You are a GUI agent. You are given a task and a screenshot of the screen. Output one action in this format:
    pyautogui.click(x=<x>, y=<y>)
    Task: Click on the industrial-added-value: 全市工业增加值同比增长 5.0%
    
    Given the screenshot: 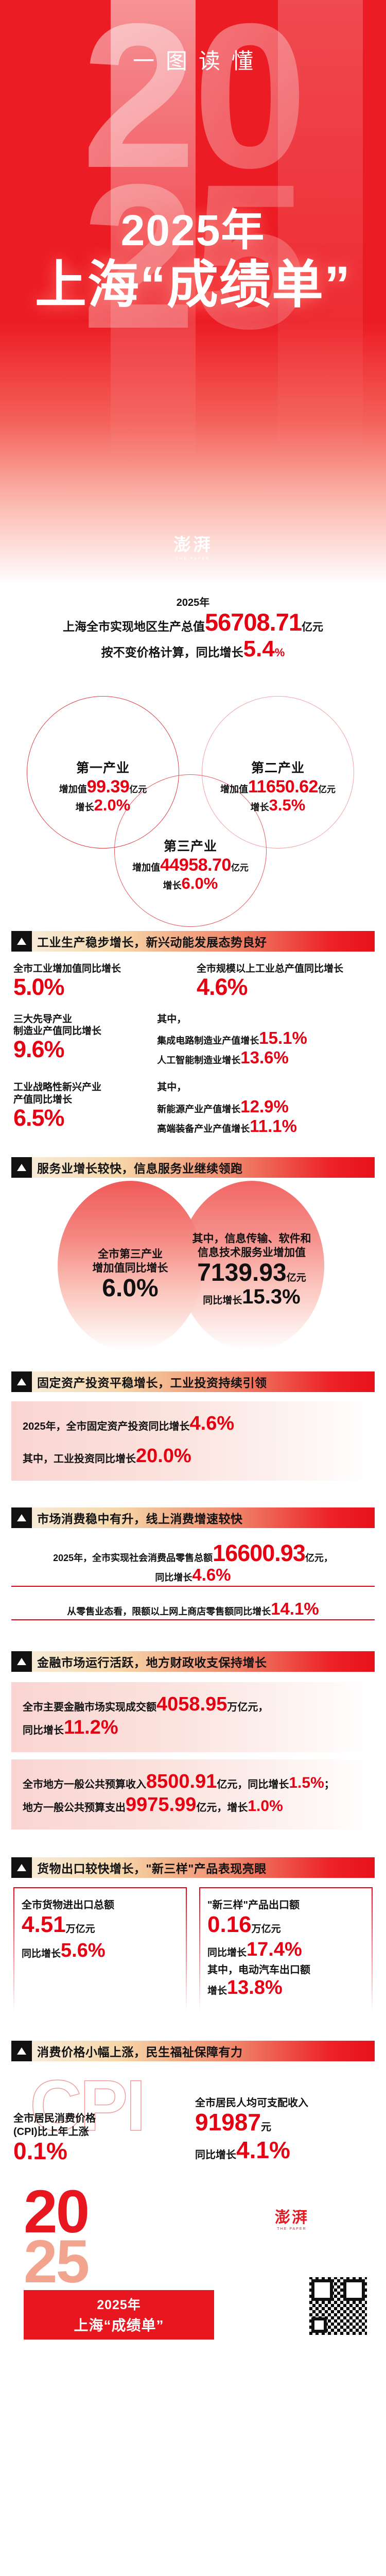 What is the action you would take?
    pyautogui.click(x=101, y=981)
    